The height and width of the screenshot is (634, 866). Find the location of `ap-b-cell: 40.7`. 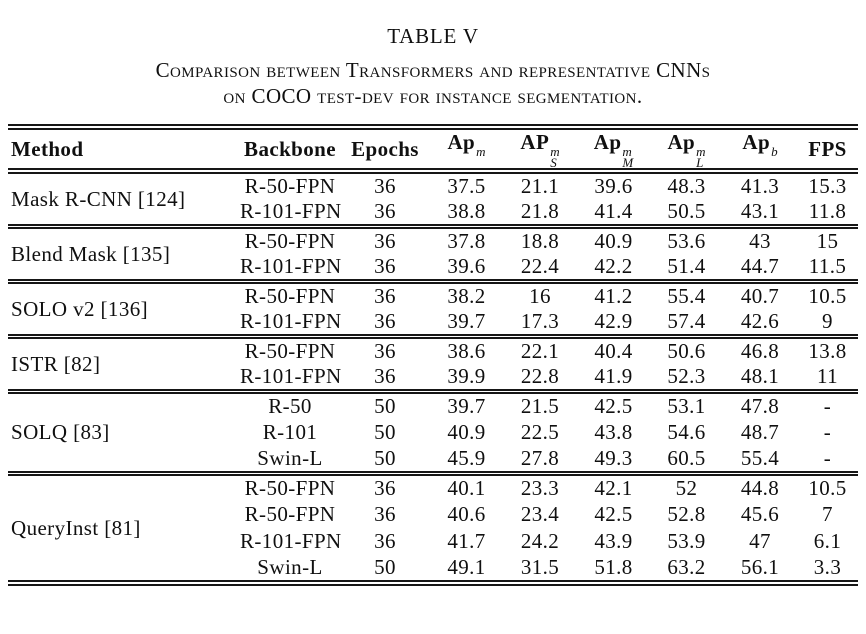

ap-b-cell: 40.7 is located at coordinates (760, 294).